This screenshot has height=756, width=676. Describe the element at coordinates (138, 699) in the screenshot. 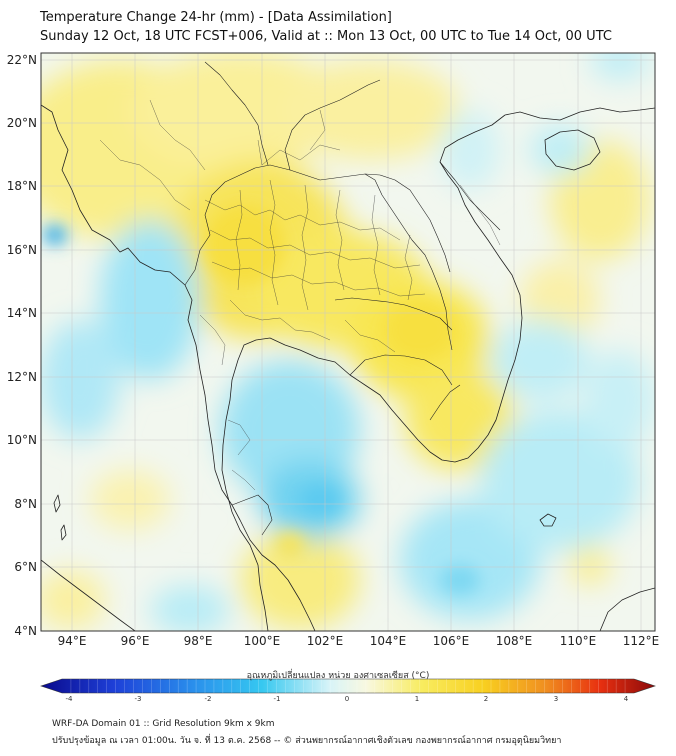

I see `colorbar-tick-label: -3` at that location.